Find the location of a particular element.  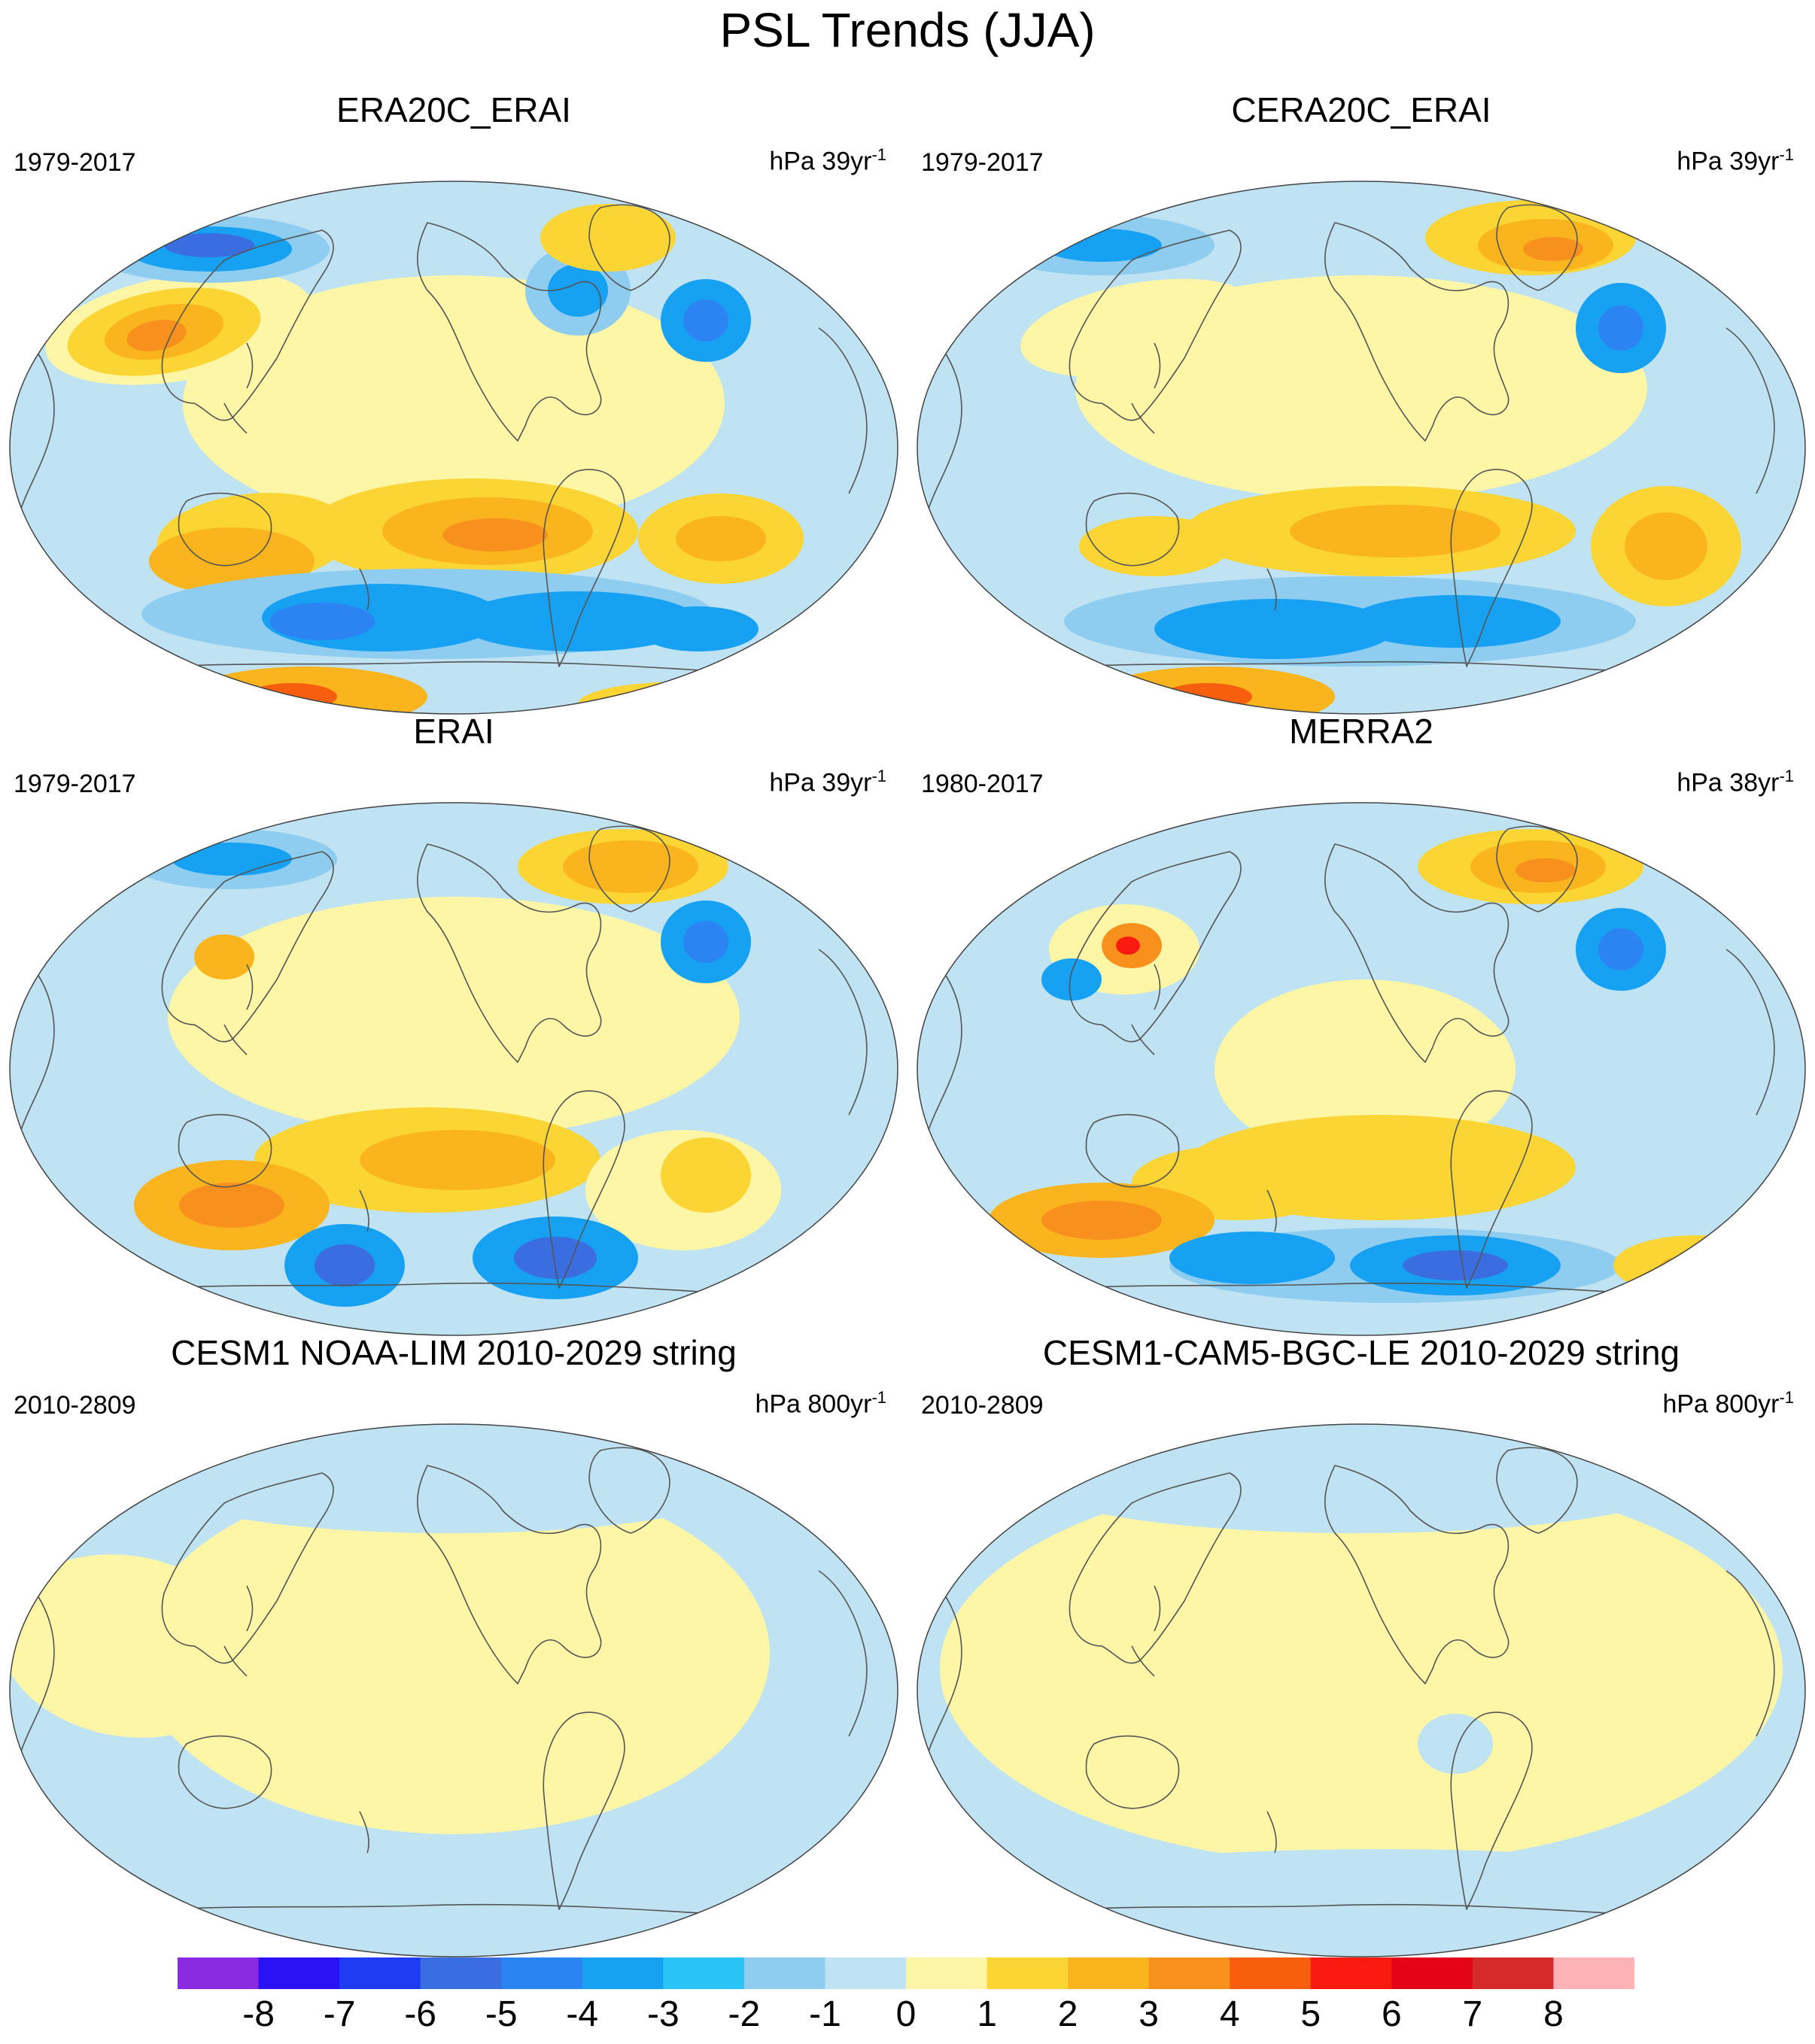

colorbar-tick-label: 2 is located at coordinates (1068, 2014).